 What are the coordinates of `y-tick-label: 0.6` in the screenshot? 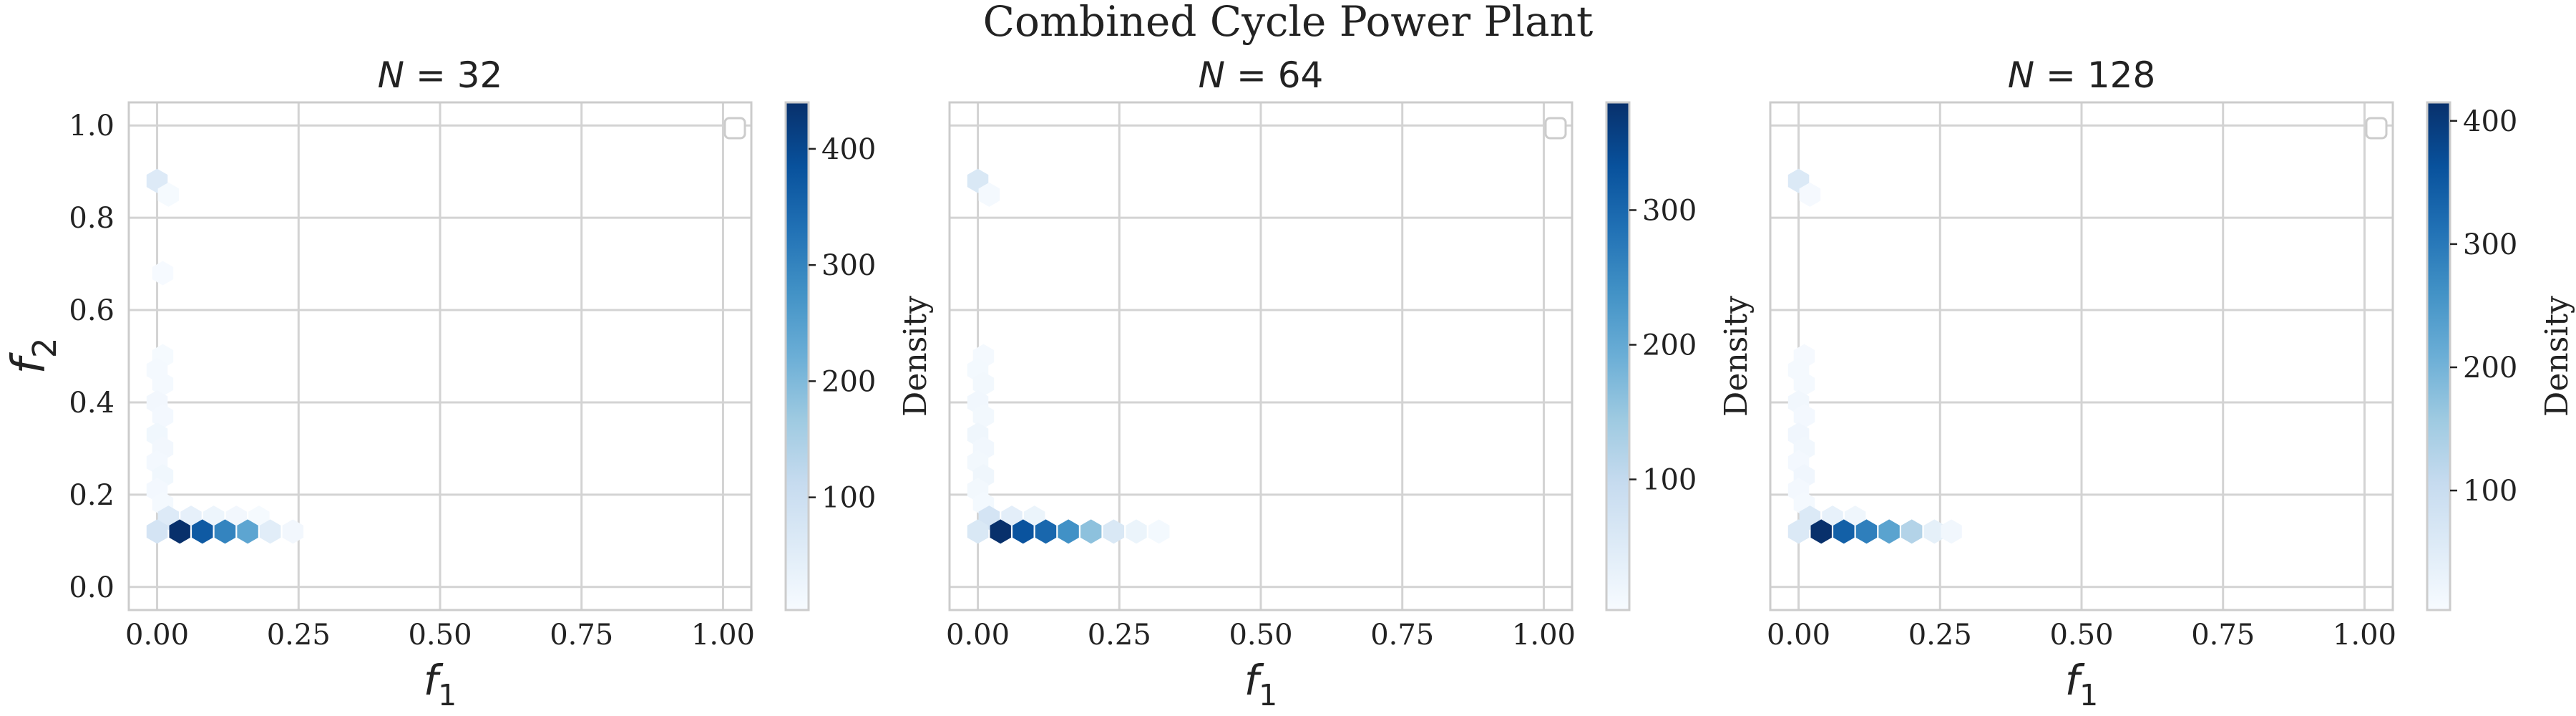 It's located at (91, 310).